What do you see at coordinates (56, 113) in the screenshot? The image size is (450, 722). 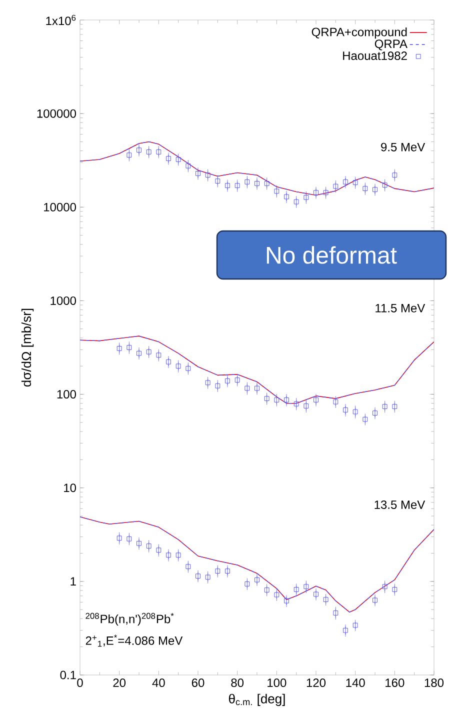 I see `y-tick-label: 100000` at bounding box center [56, 113].